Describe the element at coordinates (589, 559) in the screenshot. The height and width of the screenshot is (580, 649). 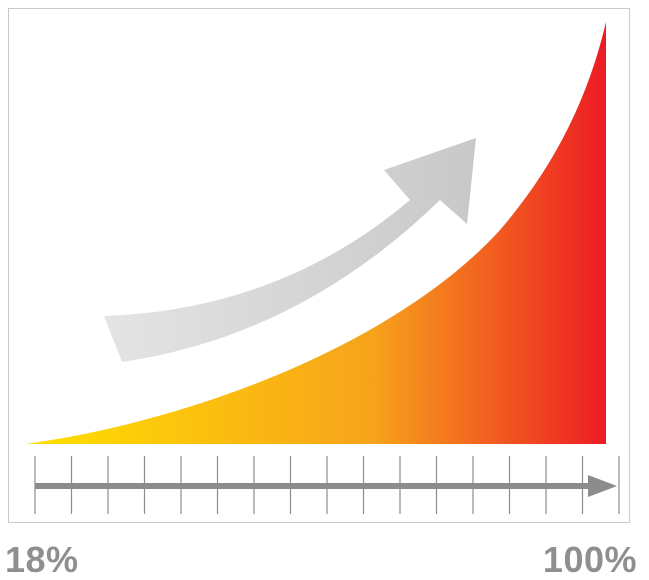
I see `scale-end-label: 100%` at that location.